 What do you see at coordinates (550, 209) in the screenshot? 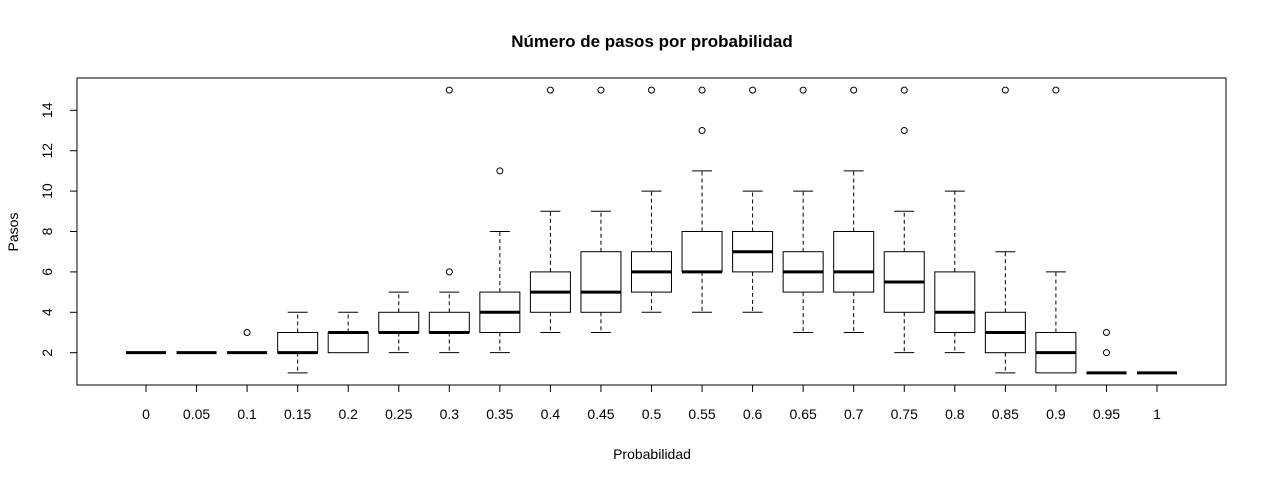
I see `box-0.4` at bounding box center [550, 209].